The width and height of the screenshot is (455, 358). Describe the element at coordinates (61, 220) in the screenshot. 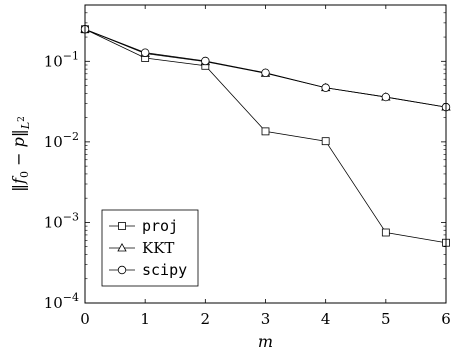

I see `y-tick-label: 10⁻³` at that location.